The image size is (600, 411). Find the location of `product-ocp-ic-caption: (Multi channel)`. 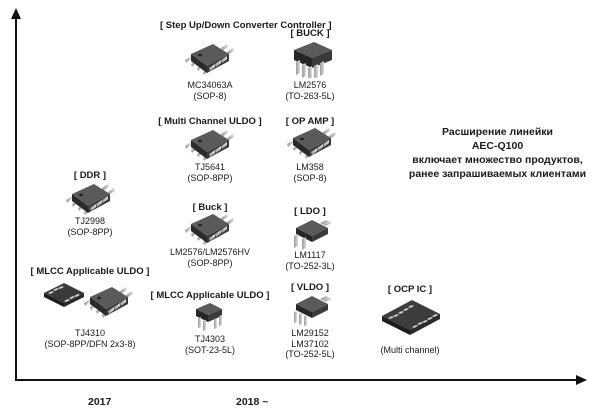

product-ocp-ic-caption: (Multi channel) is located at coordinates (410, 350).